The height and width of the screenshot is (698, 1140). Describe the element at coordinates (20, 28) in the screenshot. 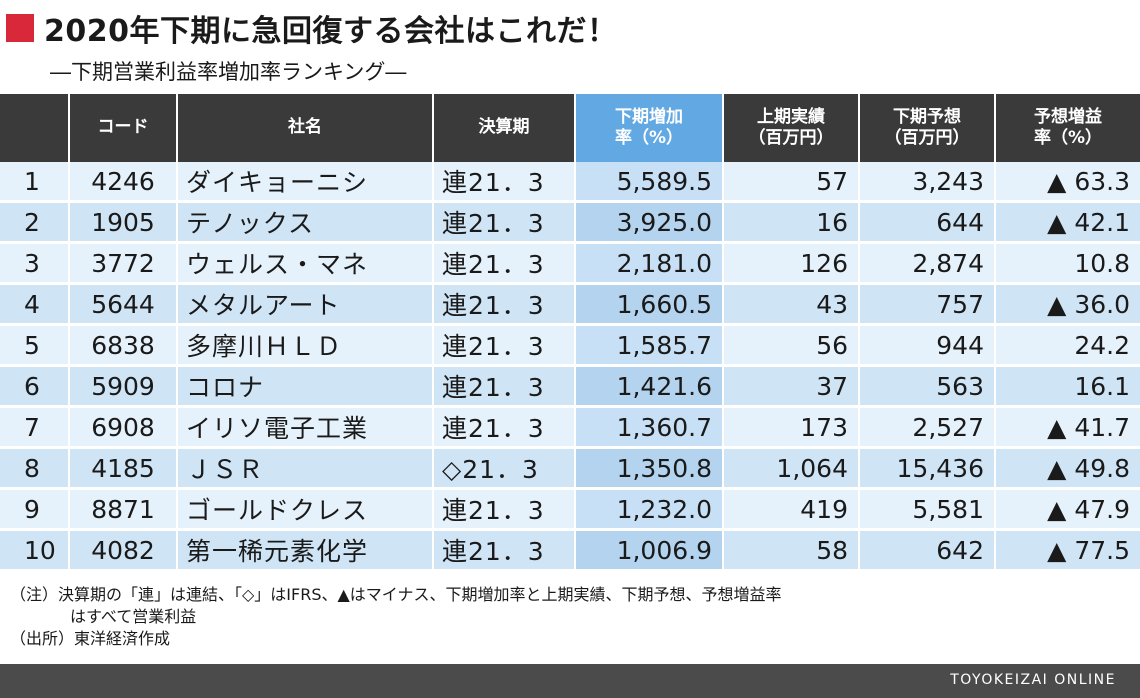

I see `title-marker-square` at that location.